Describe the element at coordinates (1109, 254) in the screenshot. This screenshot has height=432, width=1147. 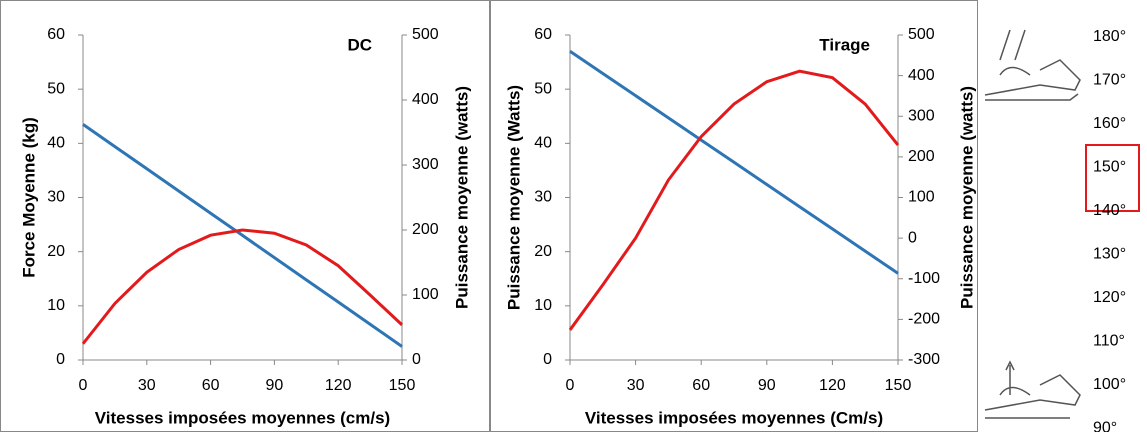
I see `angle-label: 130°` at that location.